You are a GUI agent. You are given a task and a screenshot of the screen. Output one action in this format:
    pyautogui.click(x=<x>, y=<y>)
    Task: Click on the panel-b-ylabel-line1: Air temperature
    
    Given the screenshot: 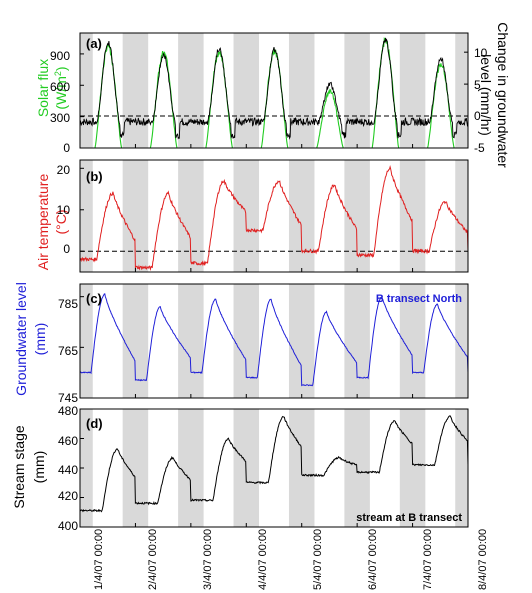 What is the action you would take?
    pyautogui.click(x=43, y=222)
    